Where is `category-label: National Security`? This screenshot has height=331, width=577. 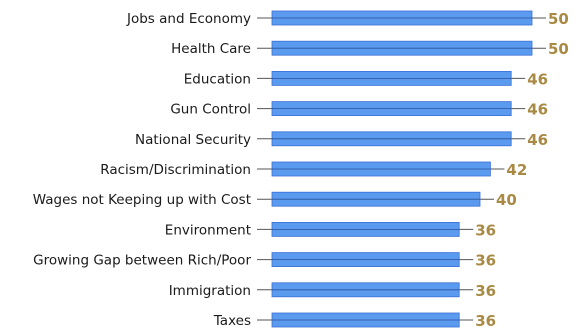
category-label: National Security is located at coordinates (193, 140).